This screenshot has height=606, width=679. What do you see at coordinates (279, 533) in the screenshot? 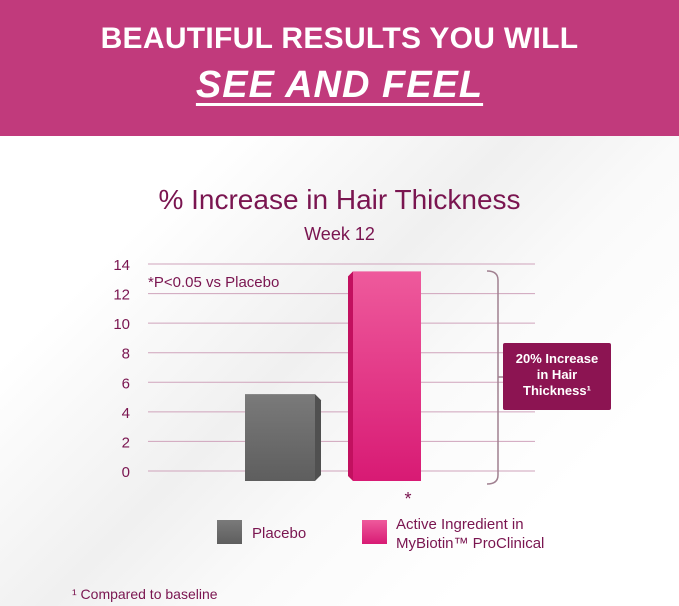
I see `legend-label-placebo: Placebo` at bounding box center [279, 533].